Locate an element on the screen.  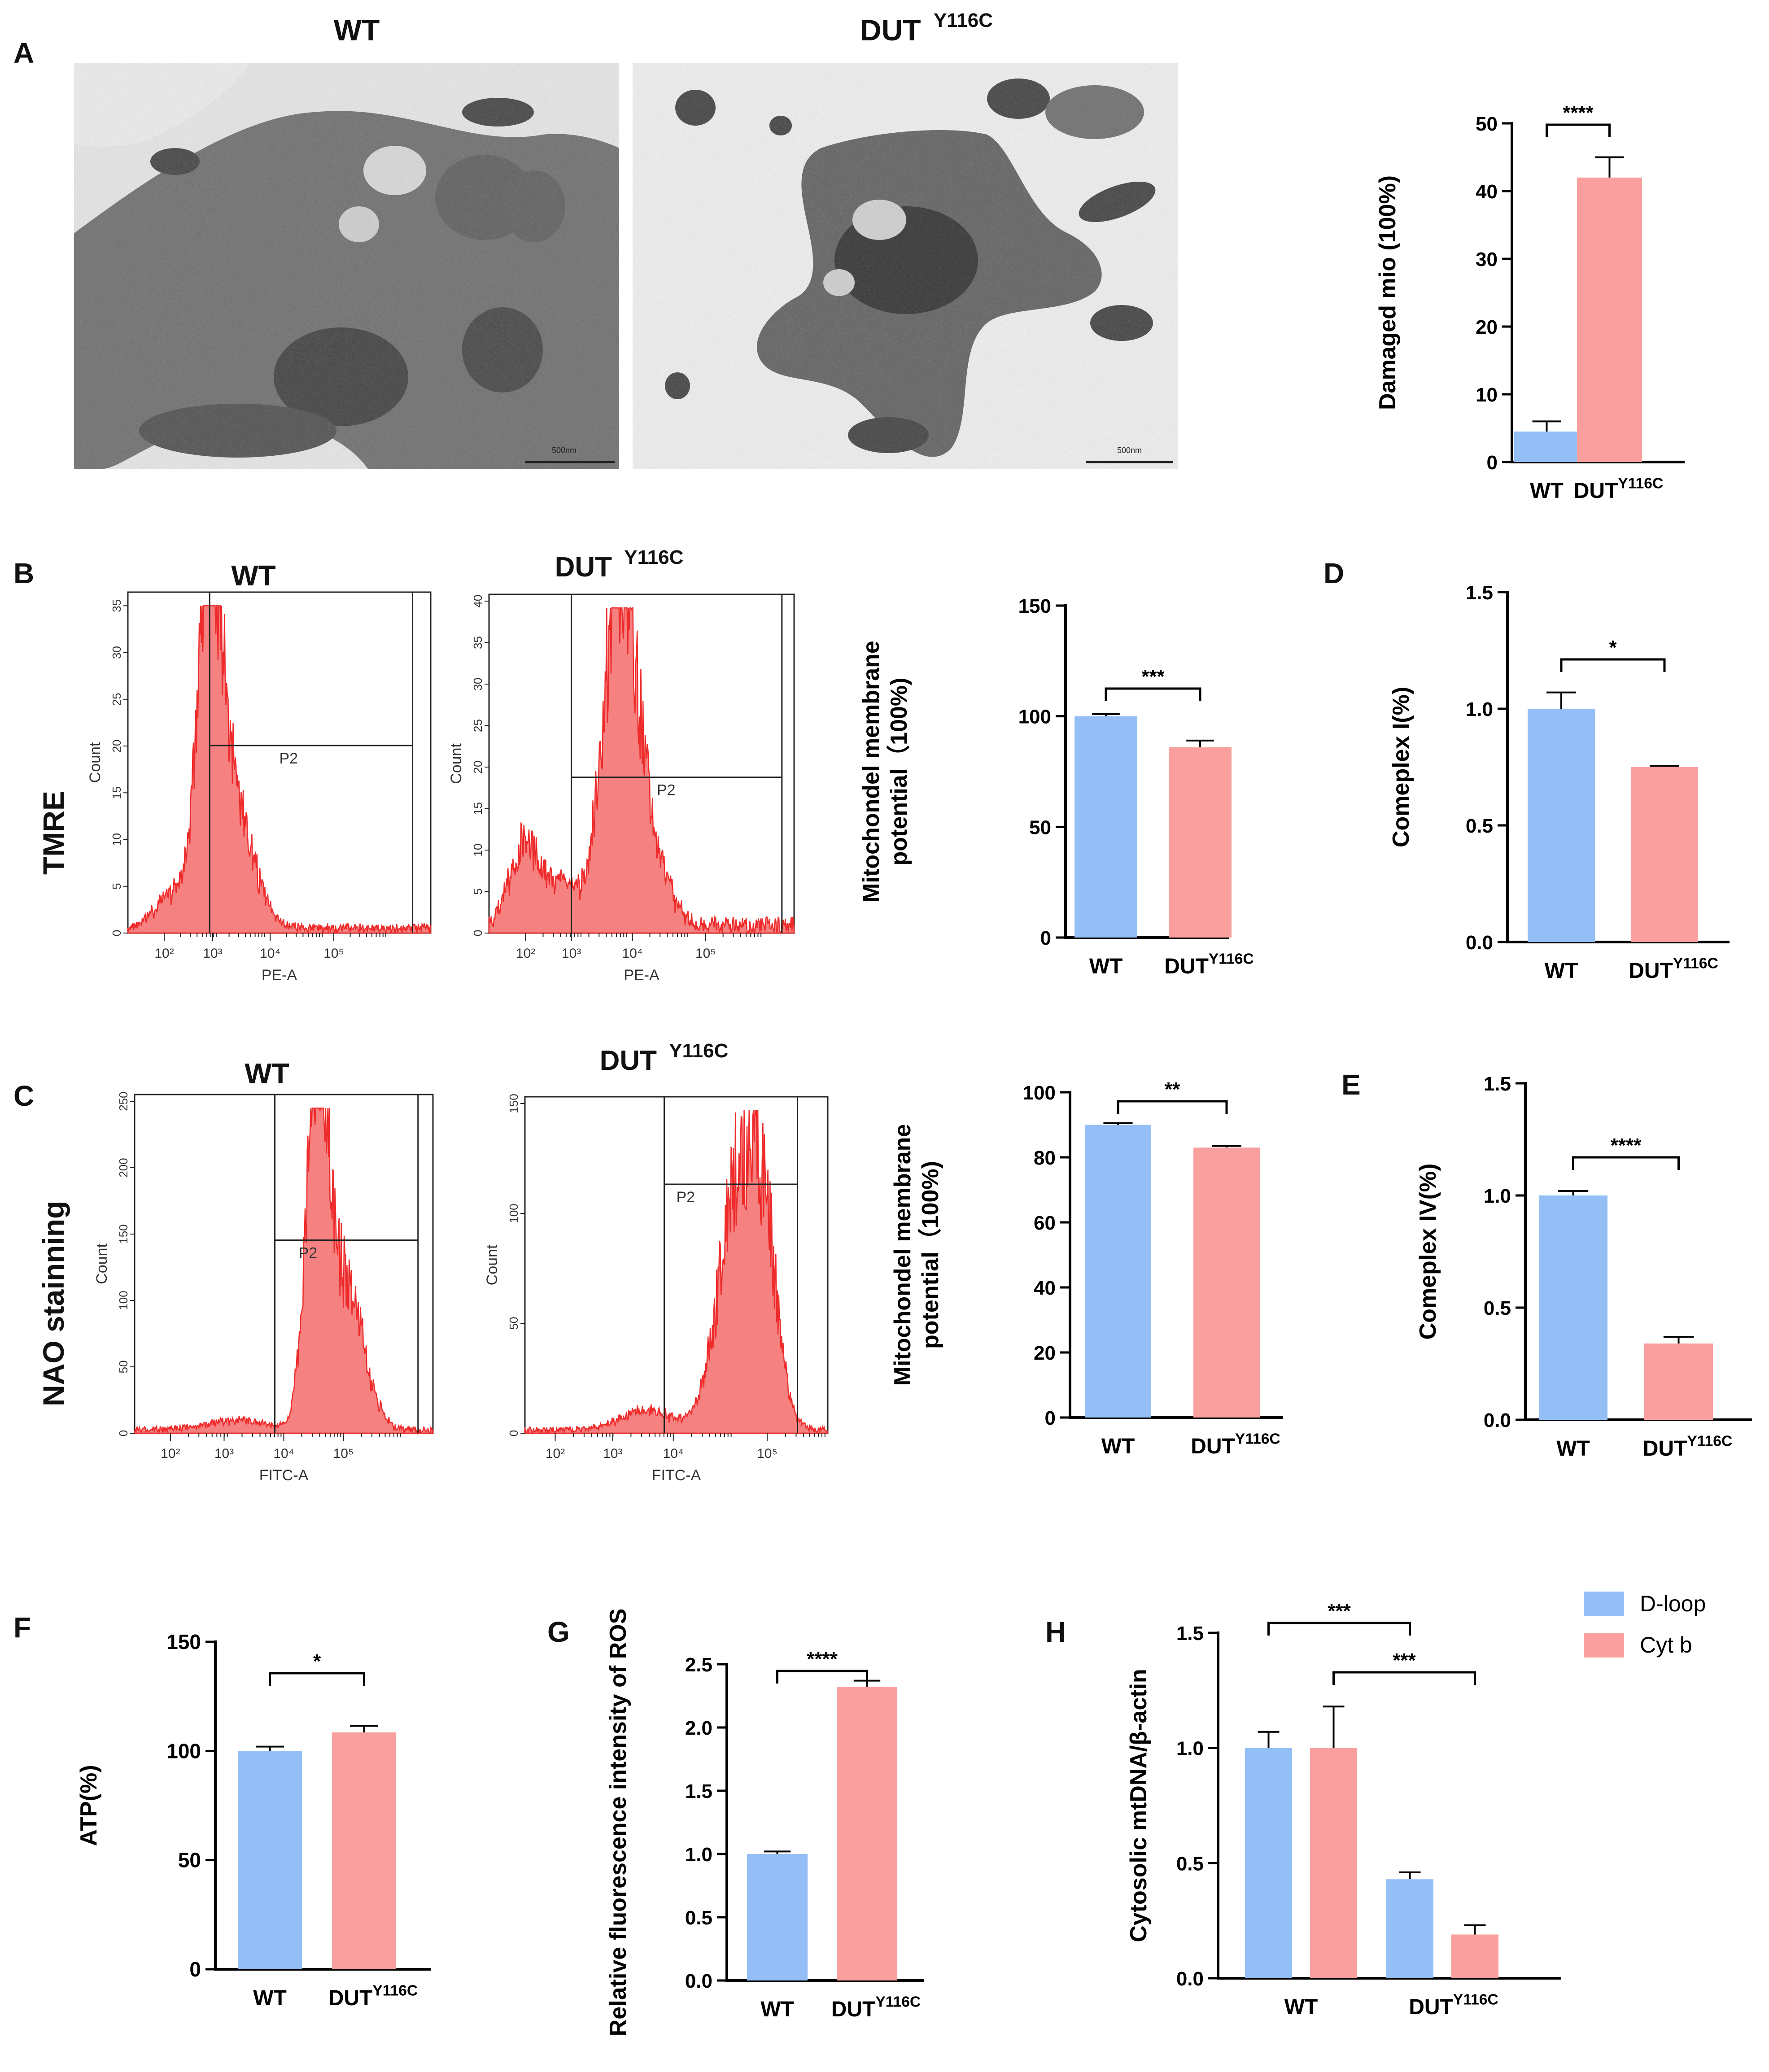
panel-label-g: G is located at coordinates (558, 1632).